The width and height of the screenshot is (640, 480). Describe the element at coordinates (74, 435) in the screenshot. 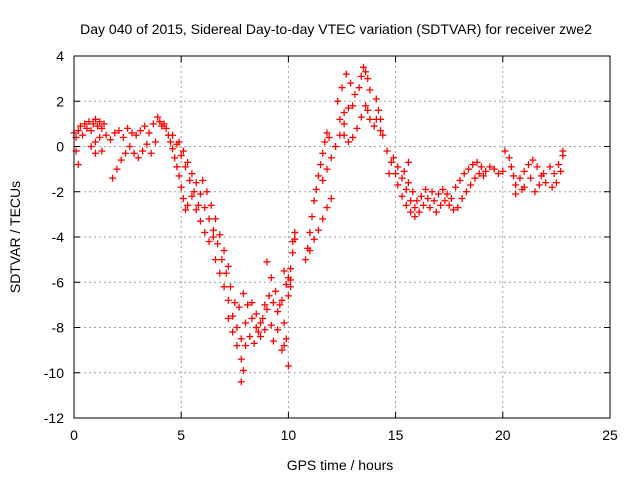

I see `x-tick-label: 0` at that location.